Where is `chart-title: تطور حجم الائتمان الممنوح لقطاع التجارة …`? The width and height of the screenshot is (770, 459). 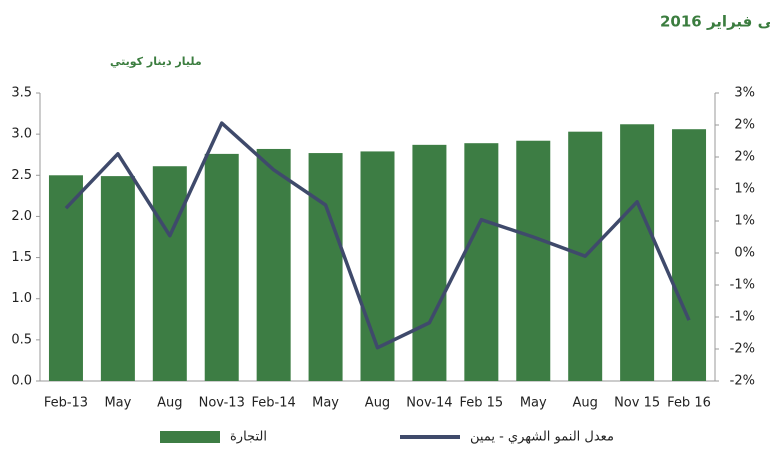 chart-title: تطور حجم الائتمان الممنوح لقطاع التجارة … is located at coordinates (715, 22).